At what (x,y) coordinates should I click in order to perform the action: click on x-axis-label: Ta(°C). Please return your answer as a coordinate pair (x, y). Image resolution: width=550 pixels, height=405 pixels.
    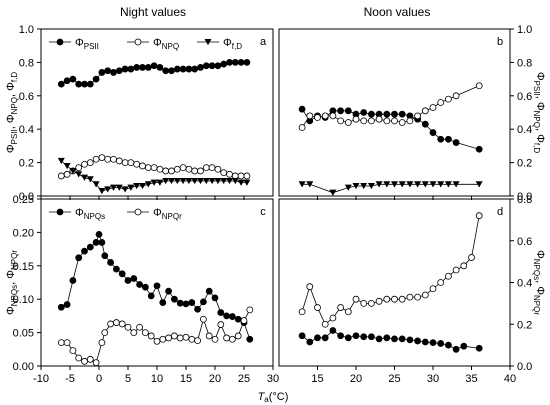
    Looking at the image, I should click on (273, 397).